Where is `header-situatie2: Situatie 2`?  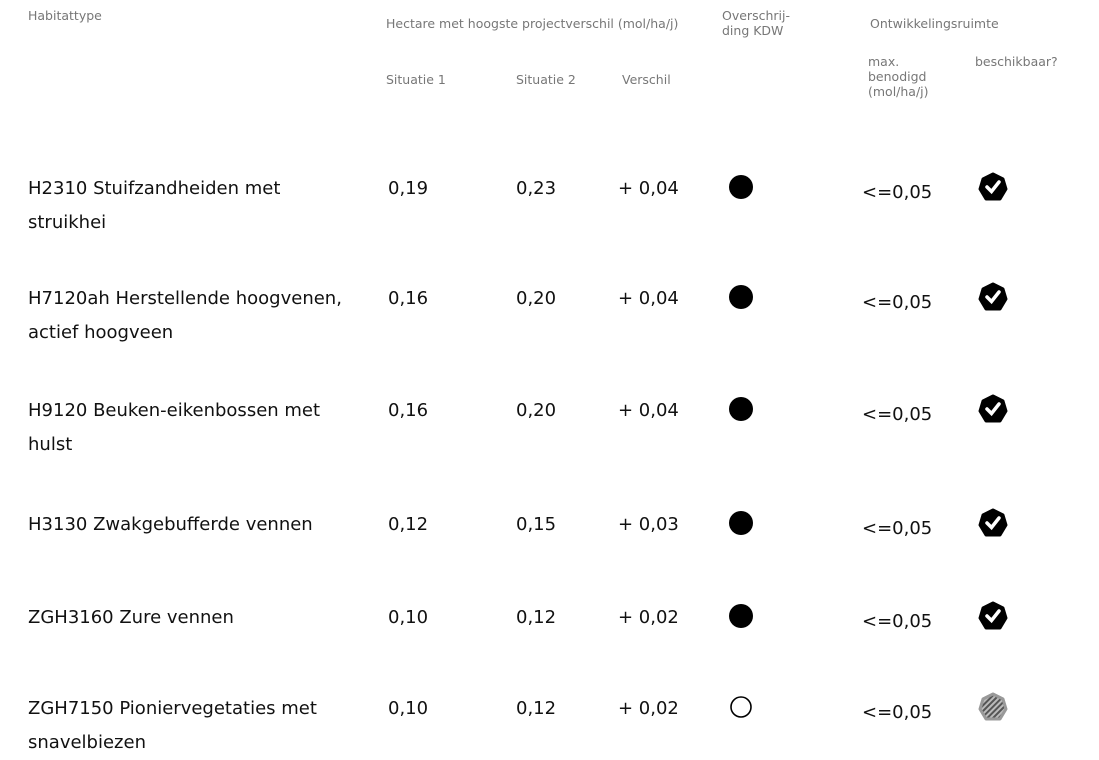
header-situatie2: Situatie 2 is located at coordinates (546, 79).